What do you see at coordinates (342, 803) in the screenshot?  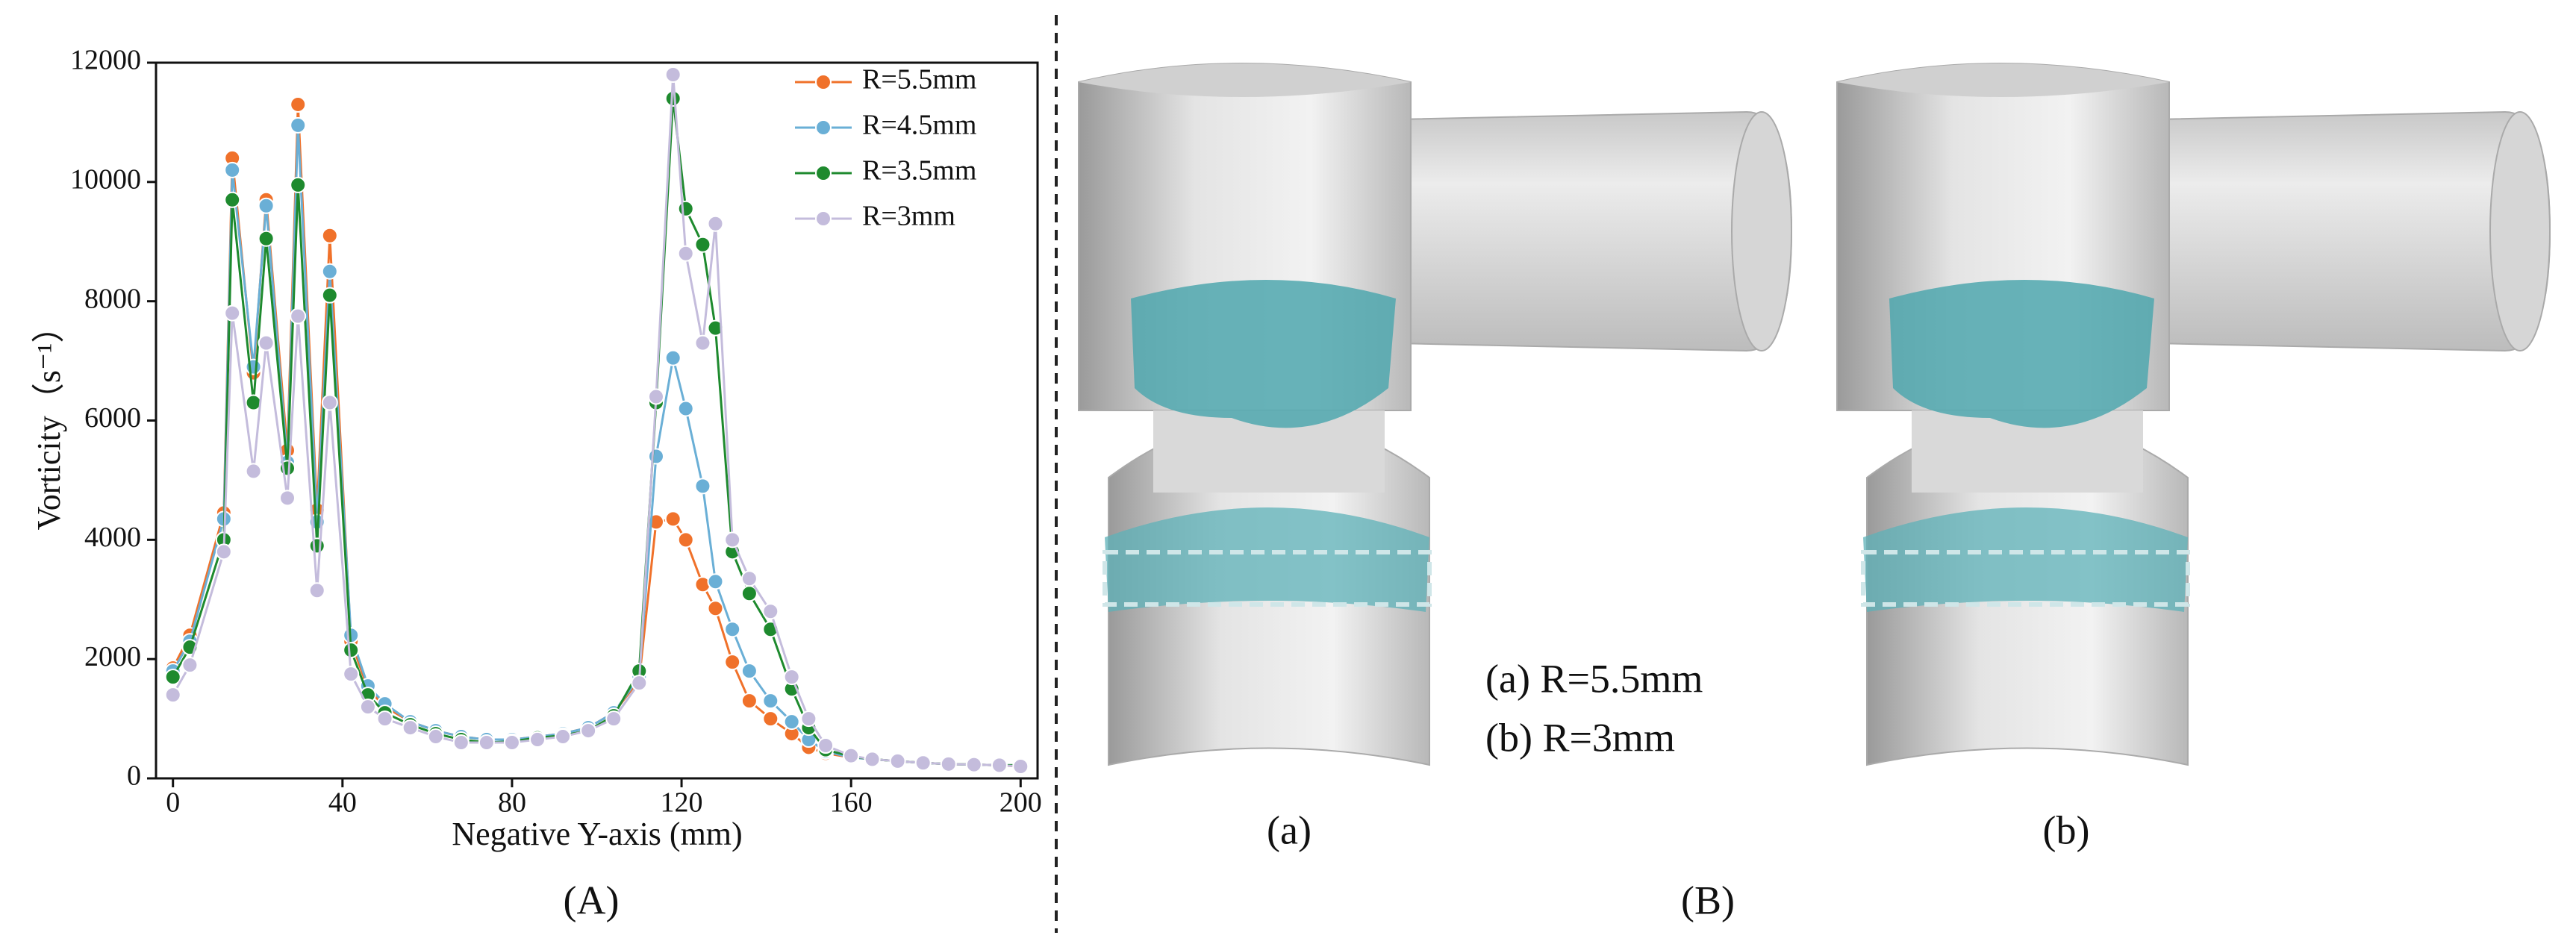 I see `x-tick-label: 40` at bounding box center [342, 803].